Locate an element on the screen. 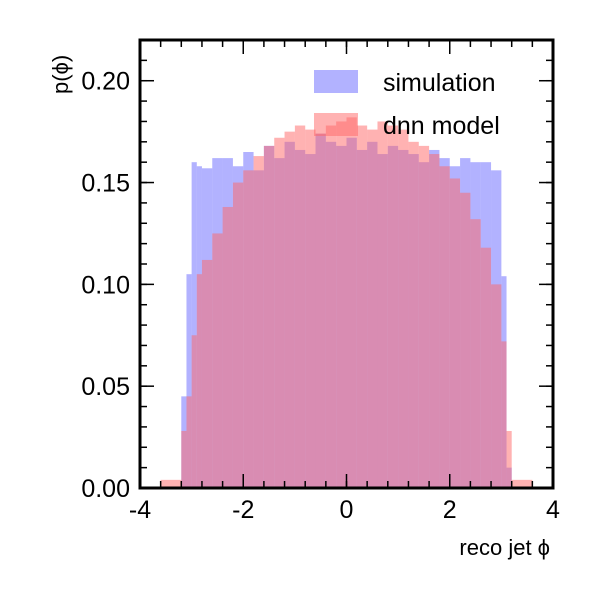 The image size is (600, 605). y-tick-label: 0.15 is located at coordinates (105, 184).